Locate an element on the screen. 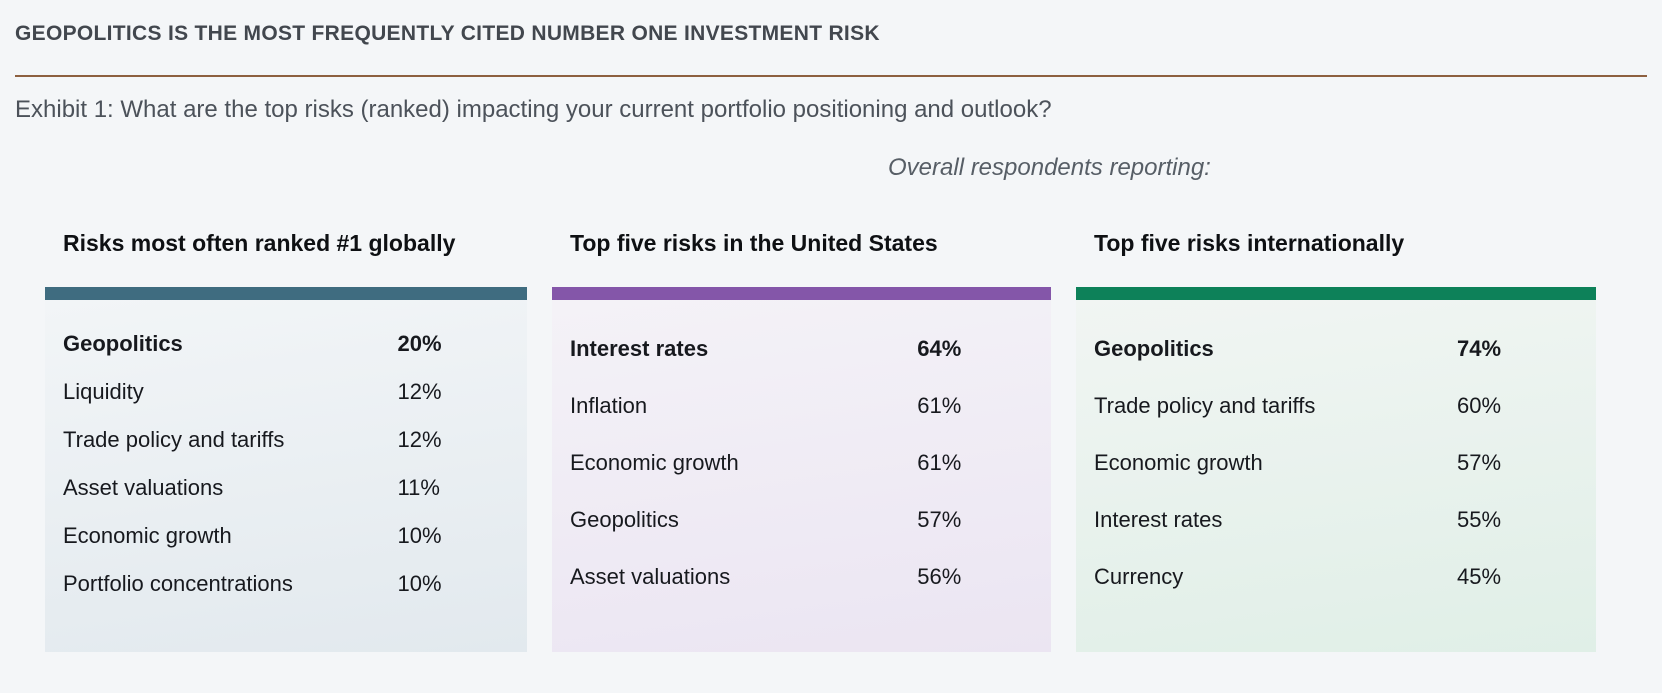  risk-label: Portfolio concentrations is located at coordinates (178, 583).